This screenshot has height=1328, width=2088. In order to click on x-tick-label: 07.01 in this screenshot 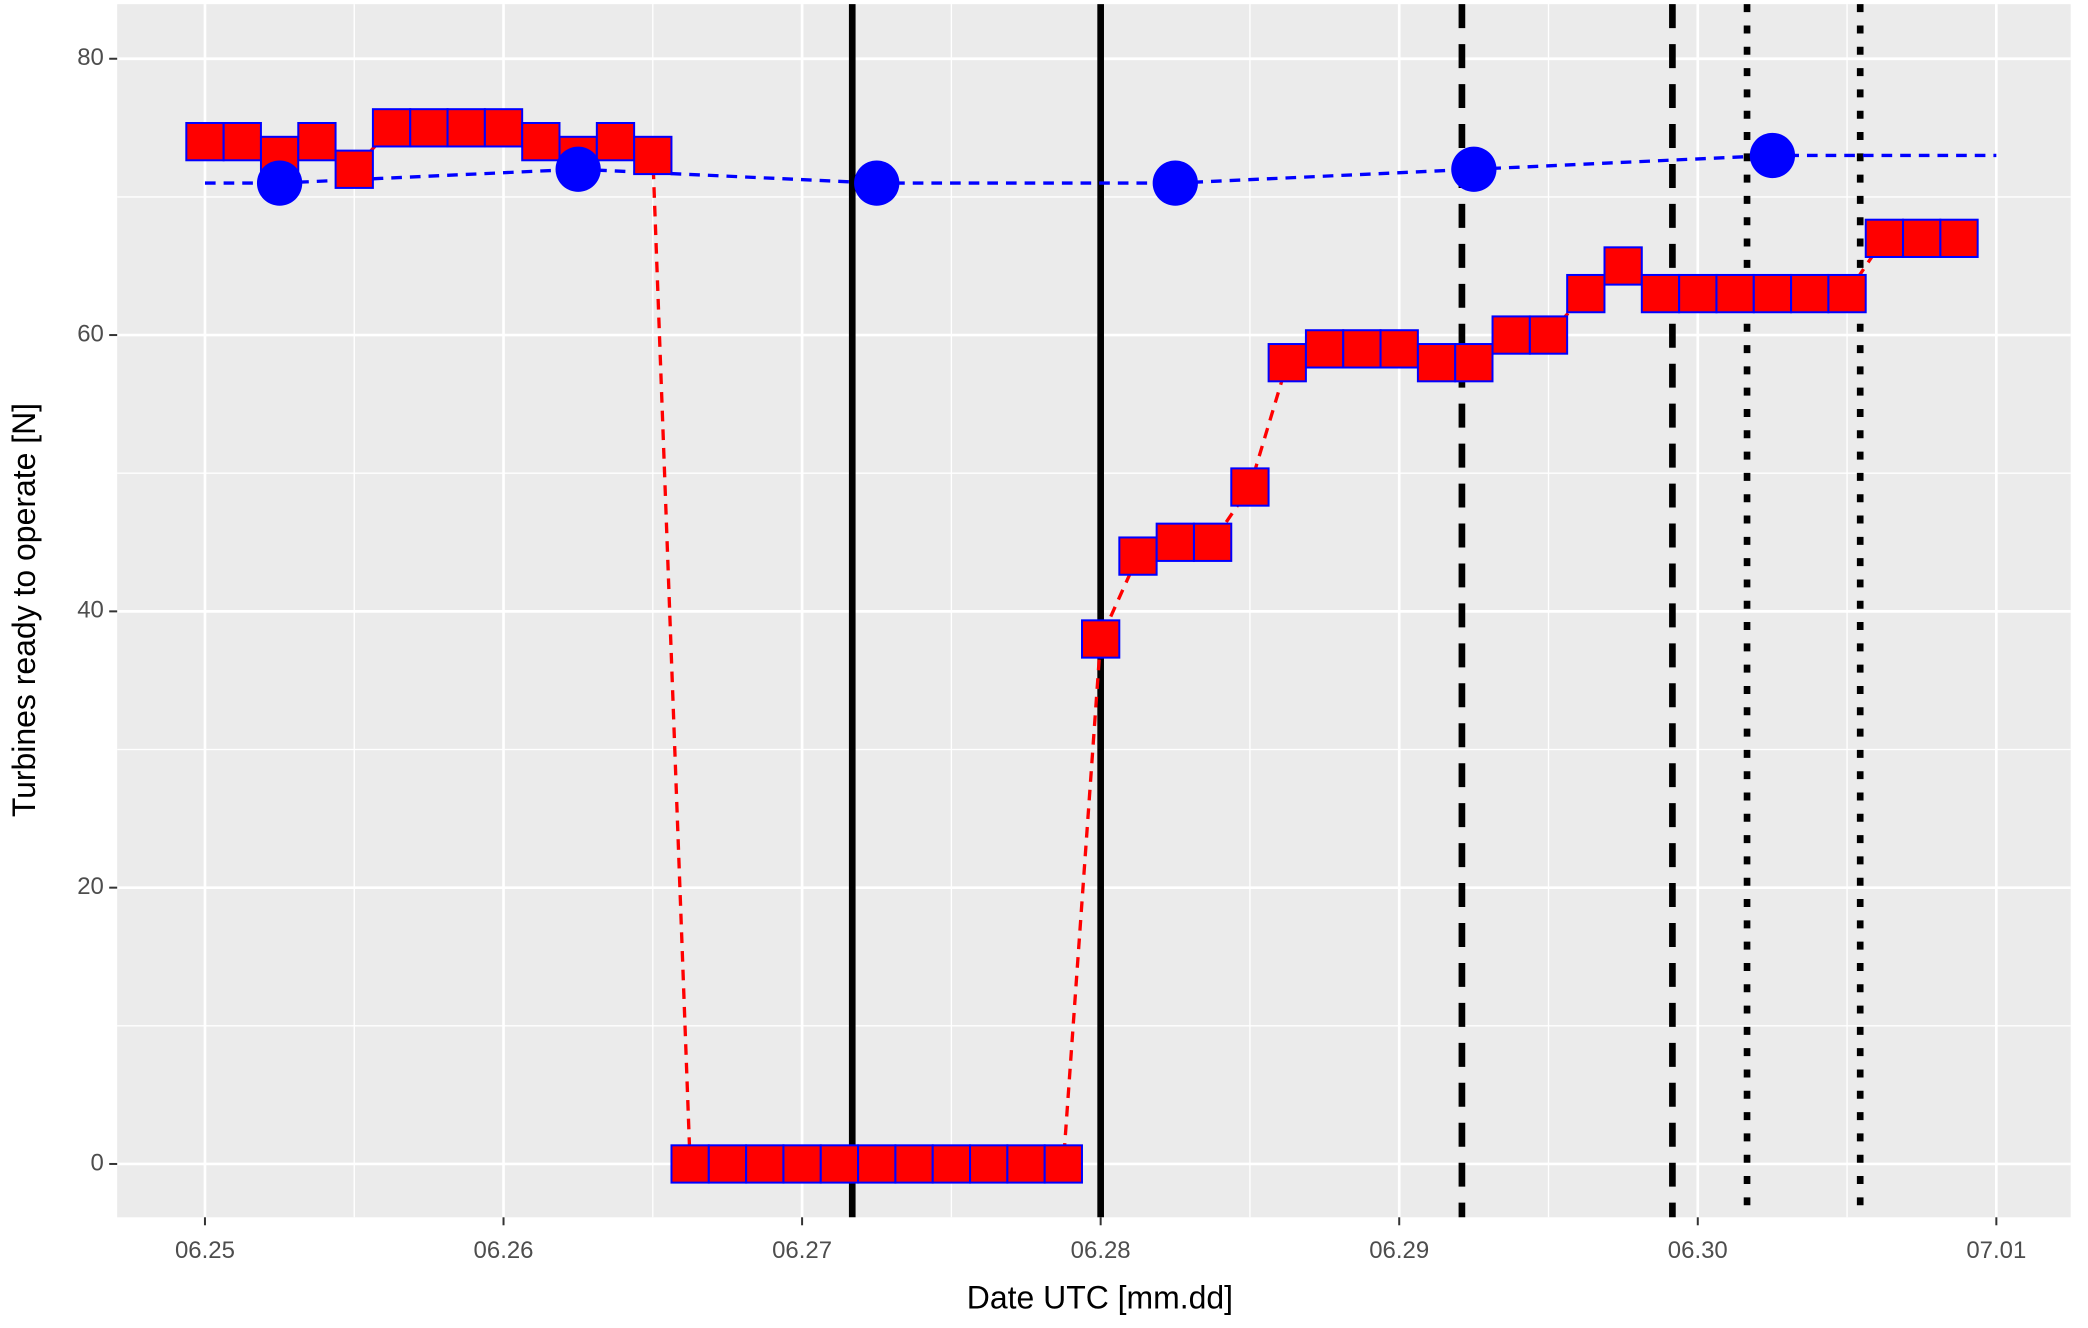, I will do `click(1996, 1250)`.